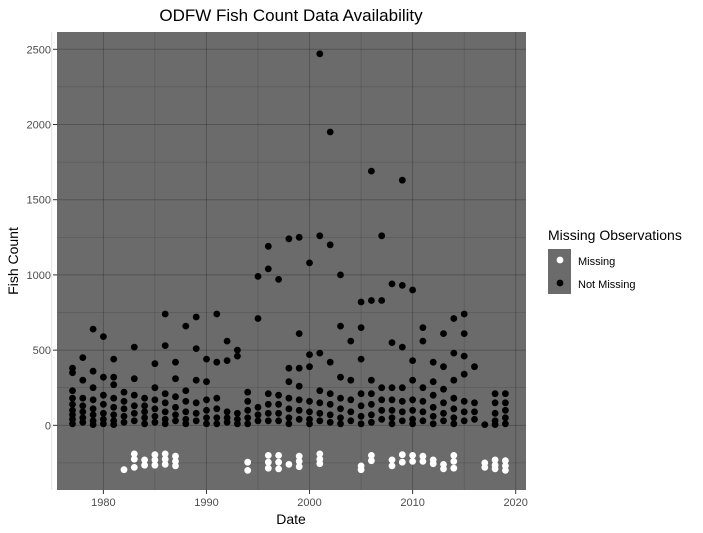  I want to click on legend: Missing Observations Missing Not Missing, so click(615, 260).